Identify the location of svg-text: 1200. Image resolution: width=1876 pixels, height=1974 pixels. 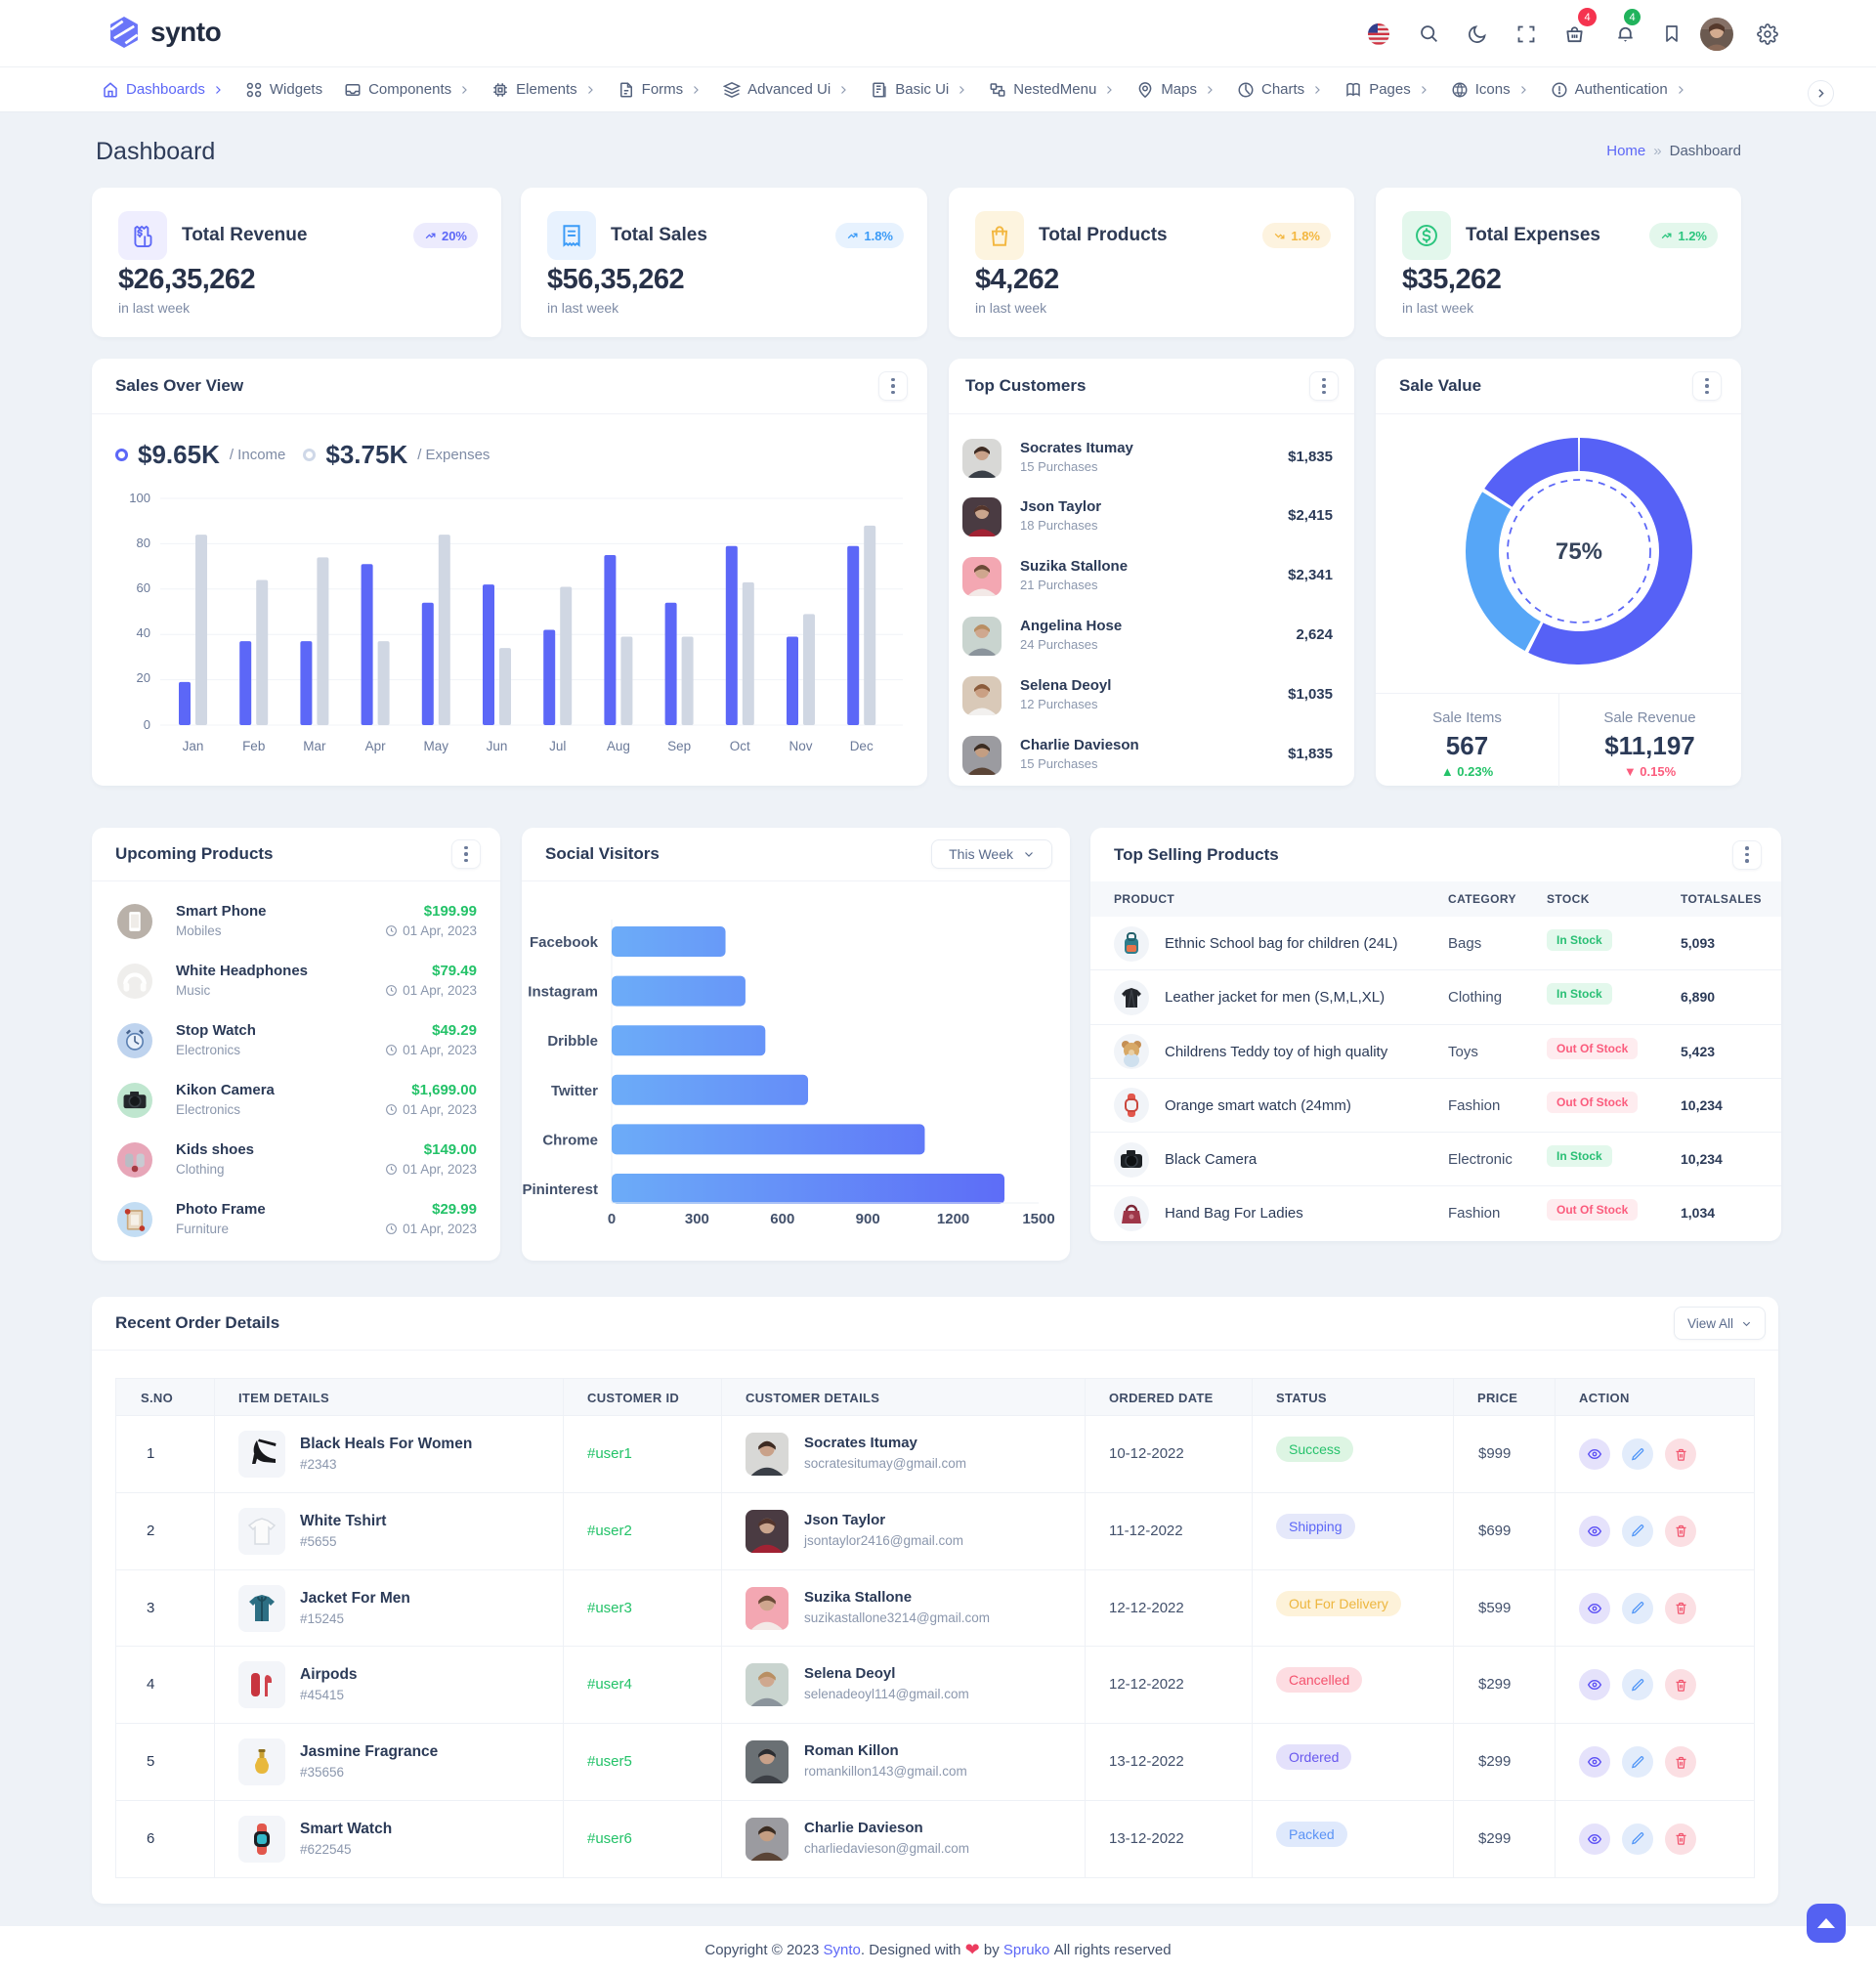
(953, 1219).